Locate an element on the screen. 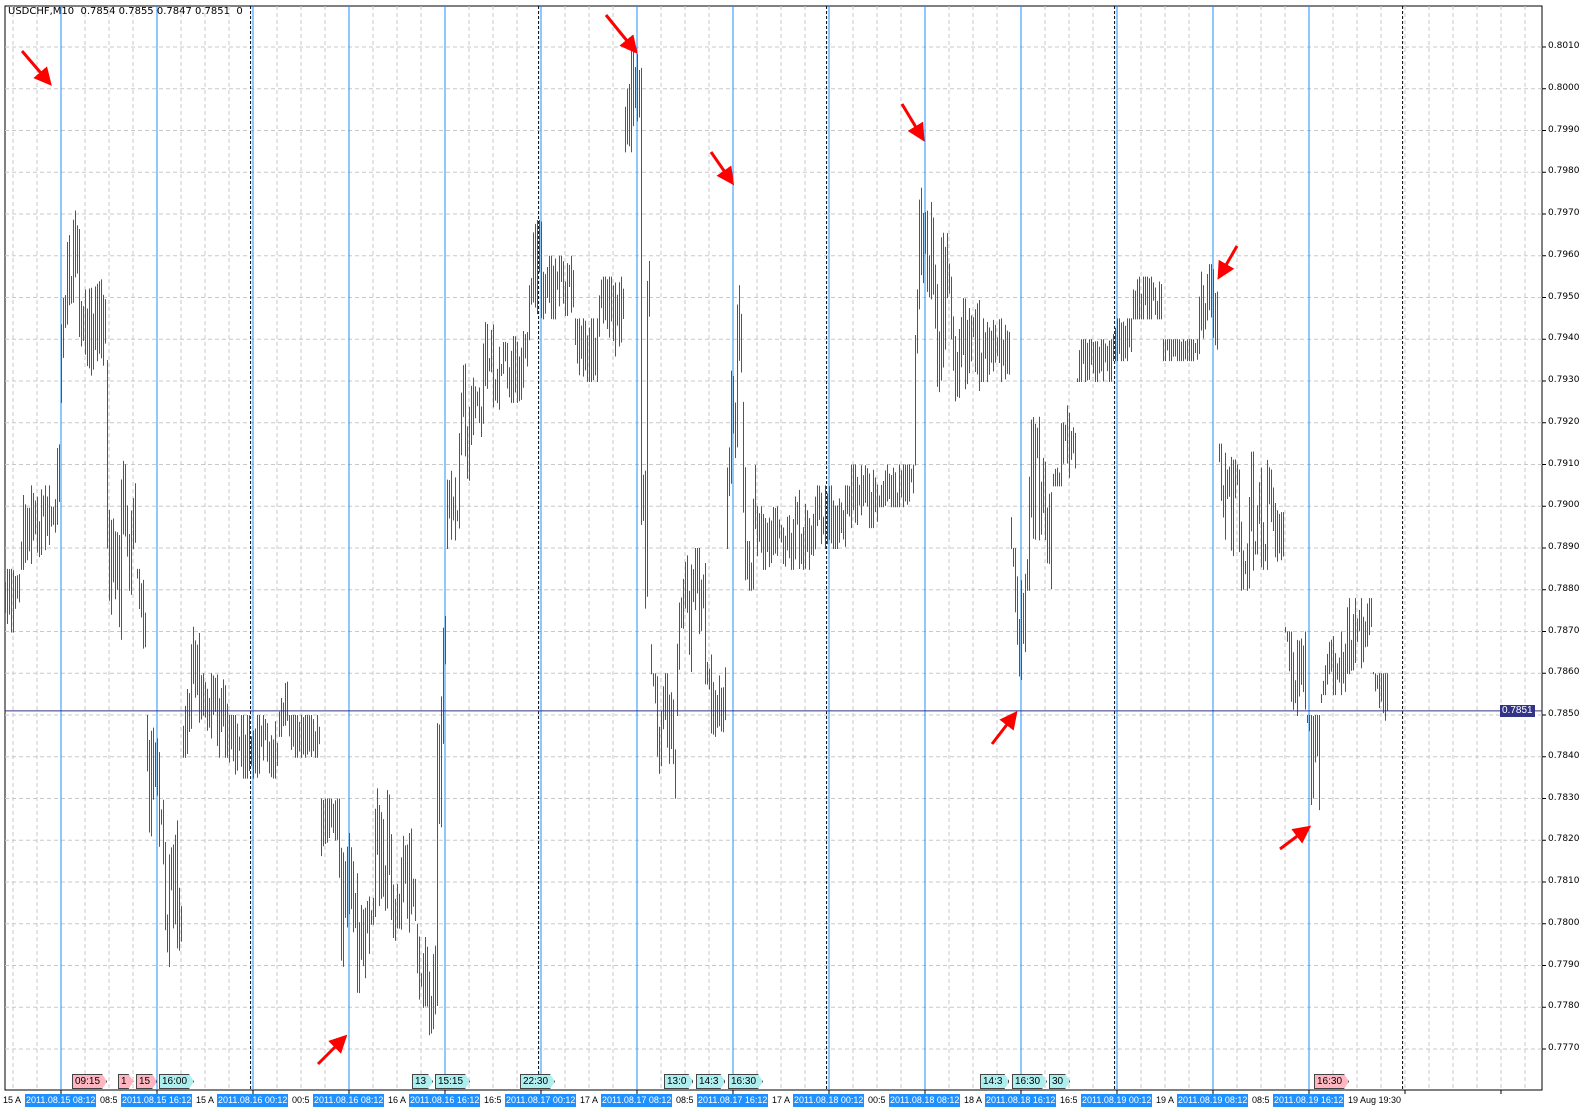 The image size is (1592, 1112). period-time-label: 2011.08.15 08:12 is located at coordinates (61, 1100).